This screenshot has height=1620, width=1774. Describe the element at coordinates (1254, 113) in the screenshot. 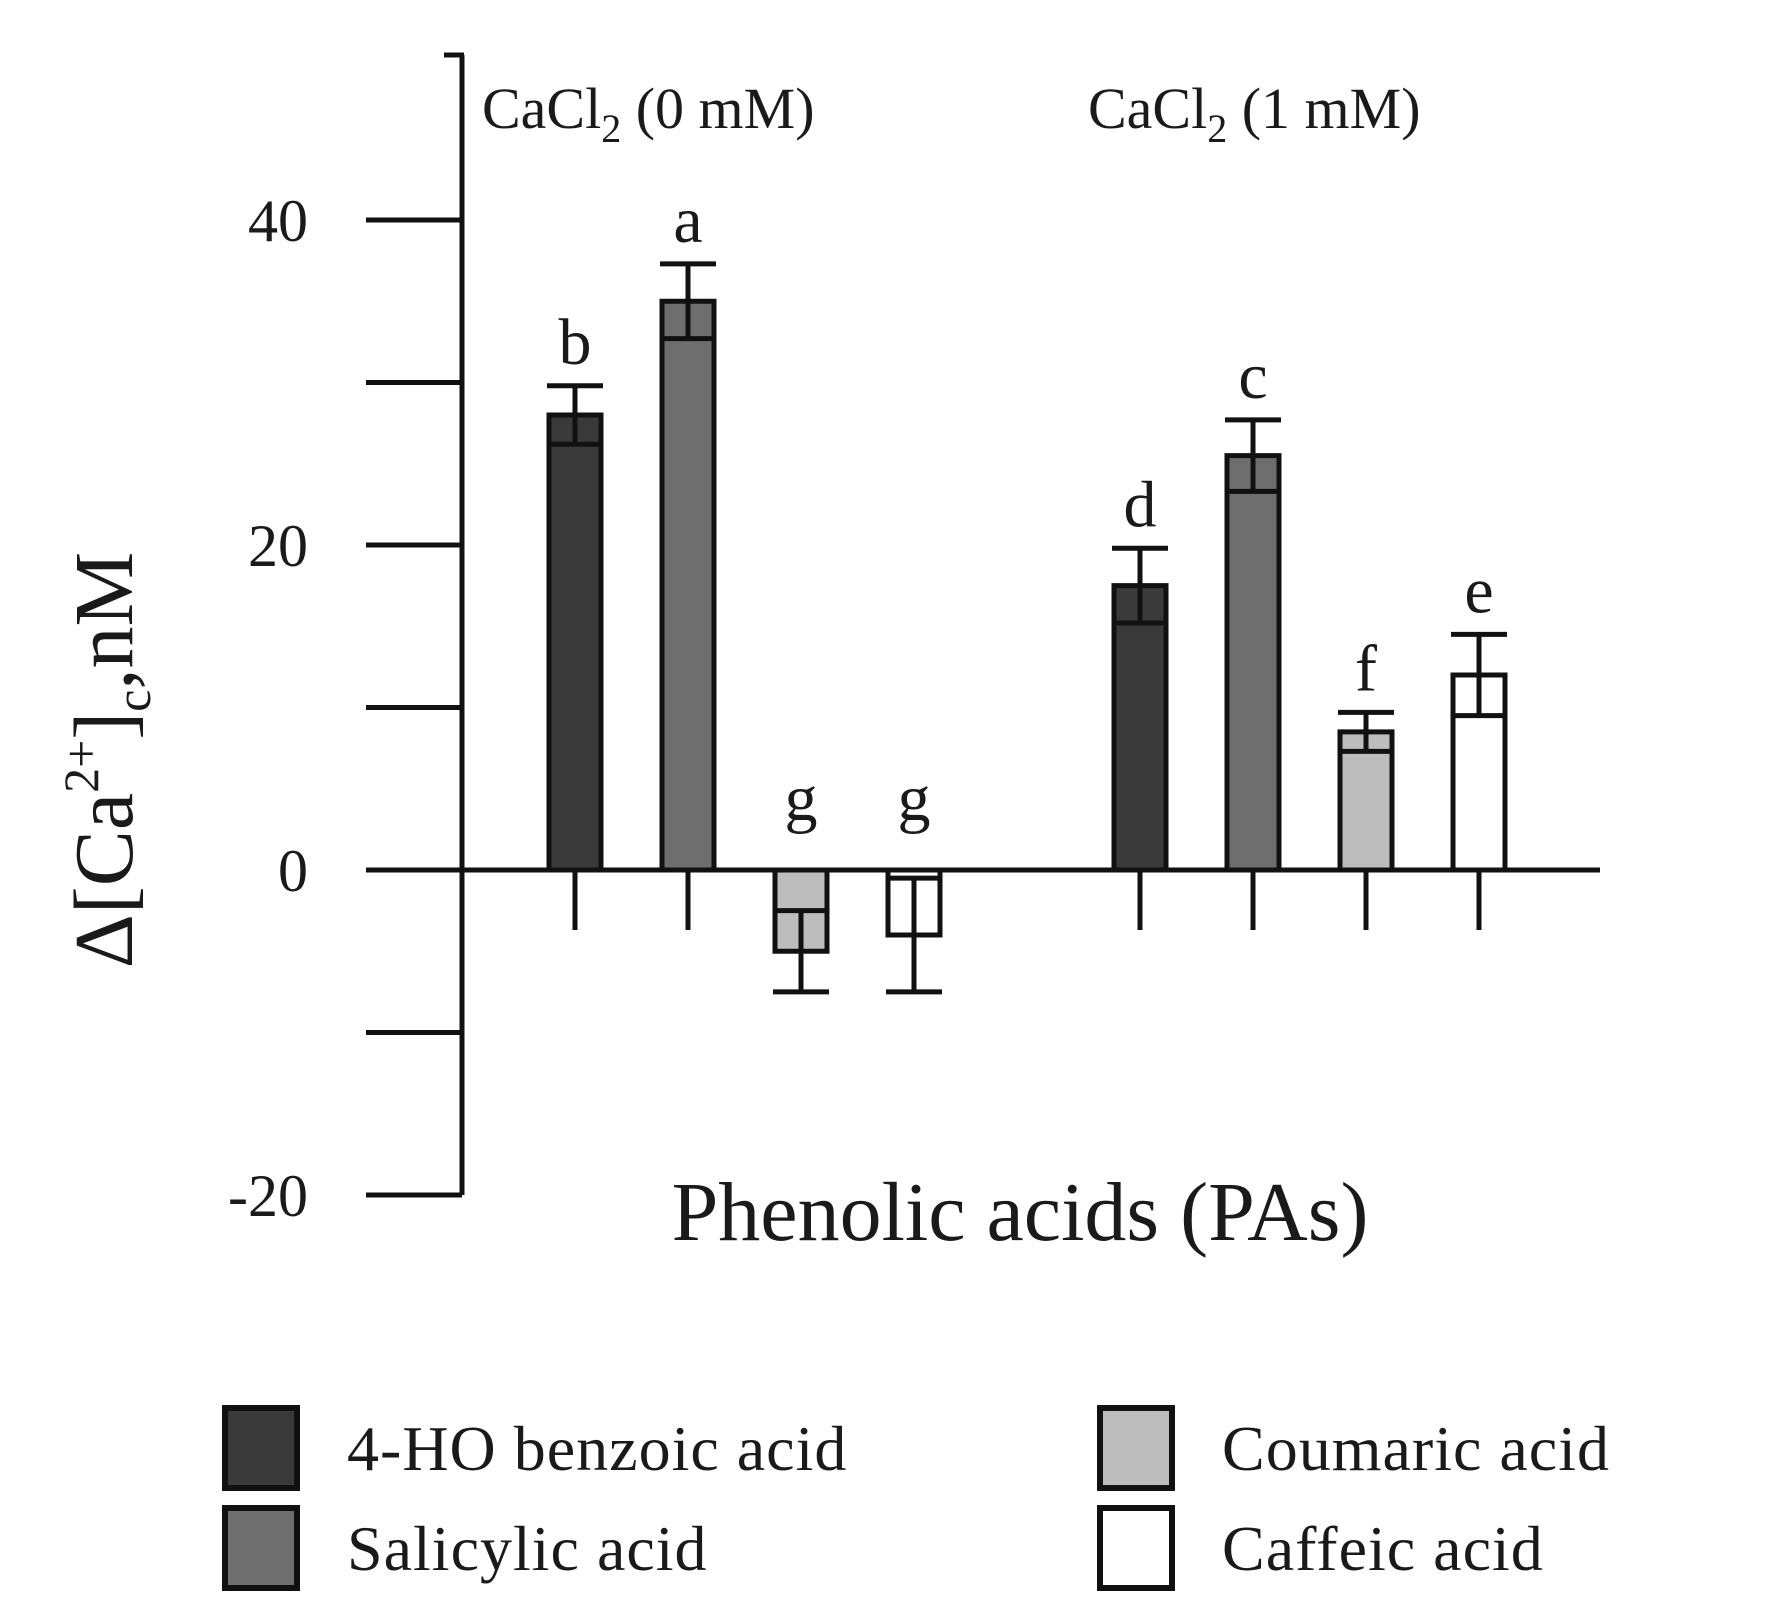

I see `group-label: CaCl2 (1 mM)` at that location.